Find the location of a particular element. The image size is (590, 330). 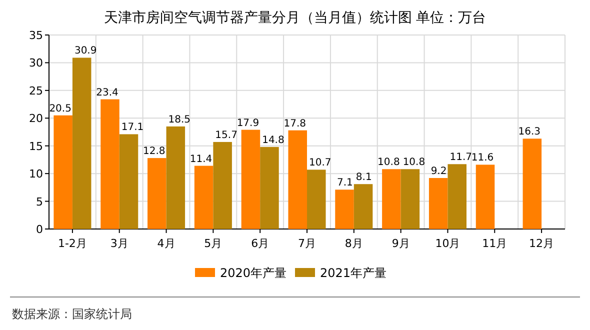

x-tick-label: 5月 is located at coordinates (213, 243).